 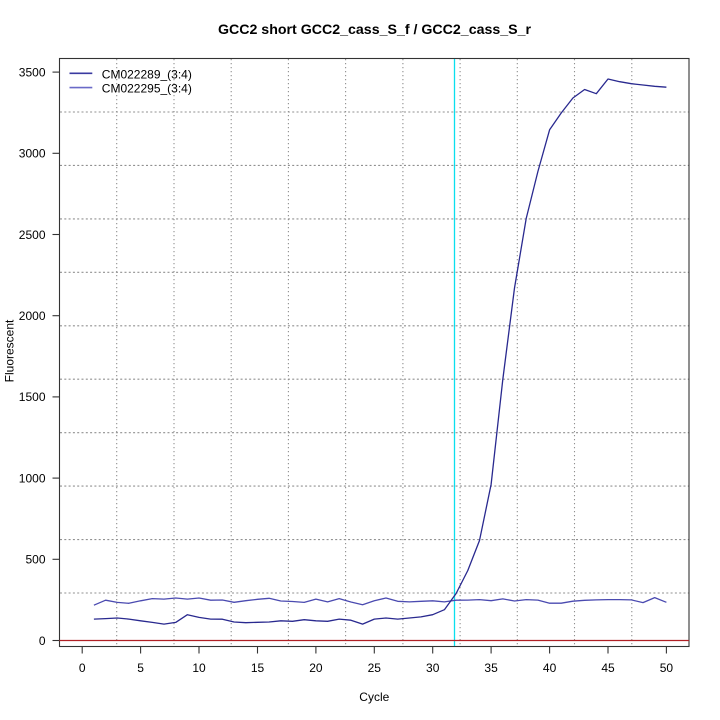 I want to click on svg-text: 40, so click(x=550, y=668).